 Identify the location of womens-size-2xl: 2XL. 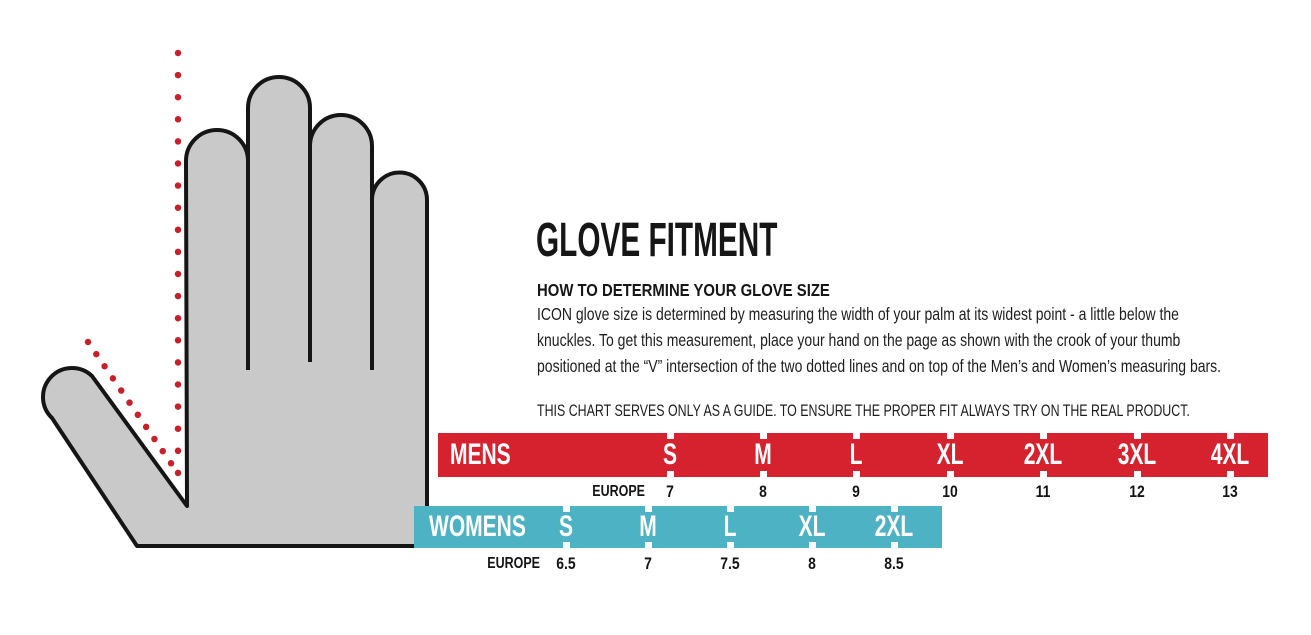
(894, 526).